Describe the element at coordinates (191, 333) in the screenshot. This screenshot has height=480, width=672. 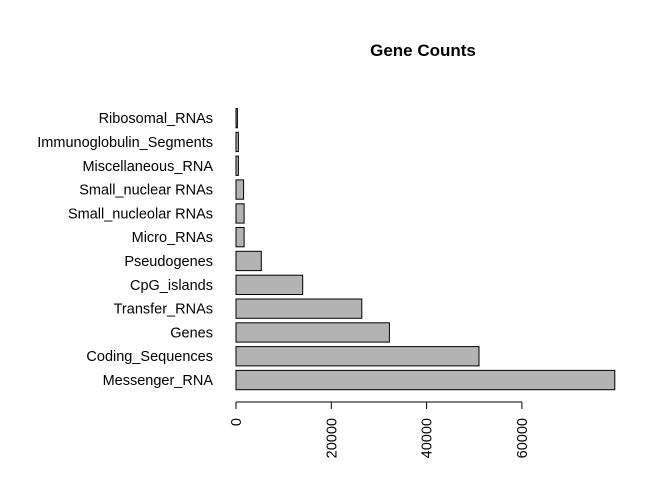
I see `category-label: Genes` at that location.